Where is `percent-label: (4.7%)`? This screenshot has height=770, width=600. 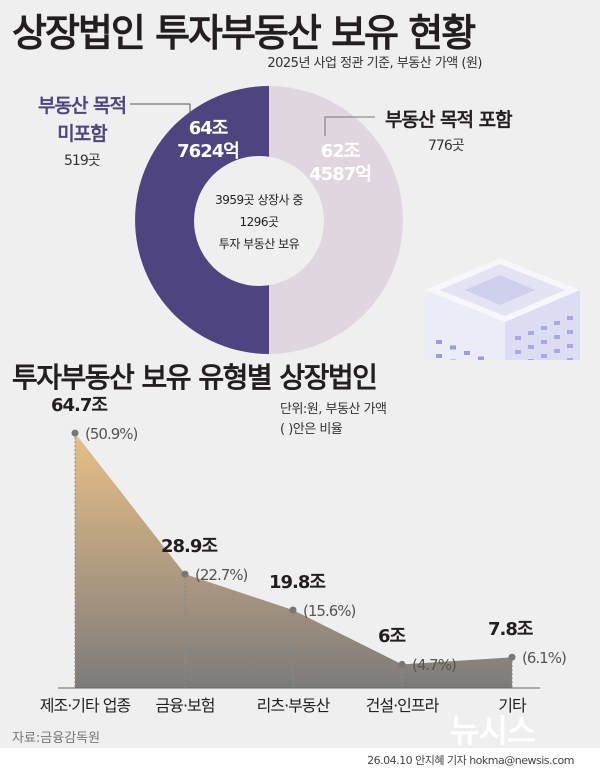 percent-label: (4.7%) is located at coordinates (434, 665).